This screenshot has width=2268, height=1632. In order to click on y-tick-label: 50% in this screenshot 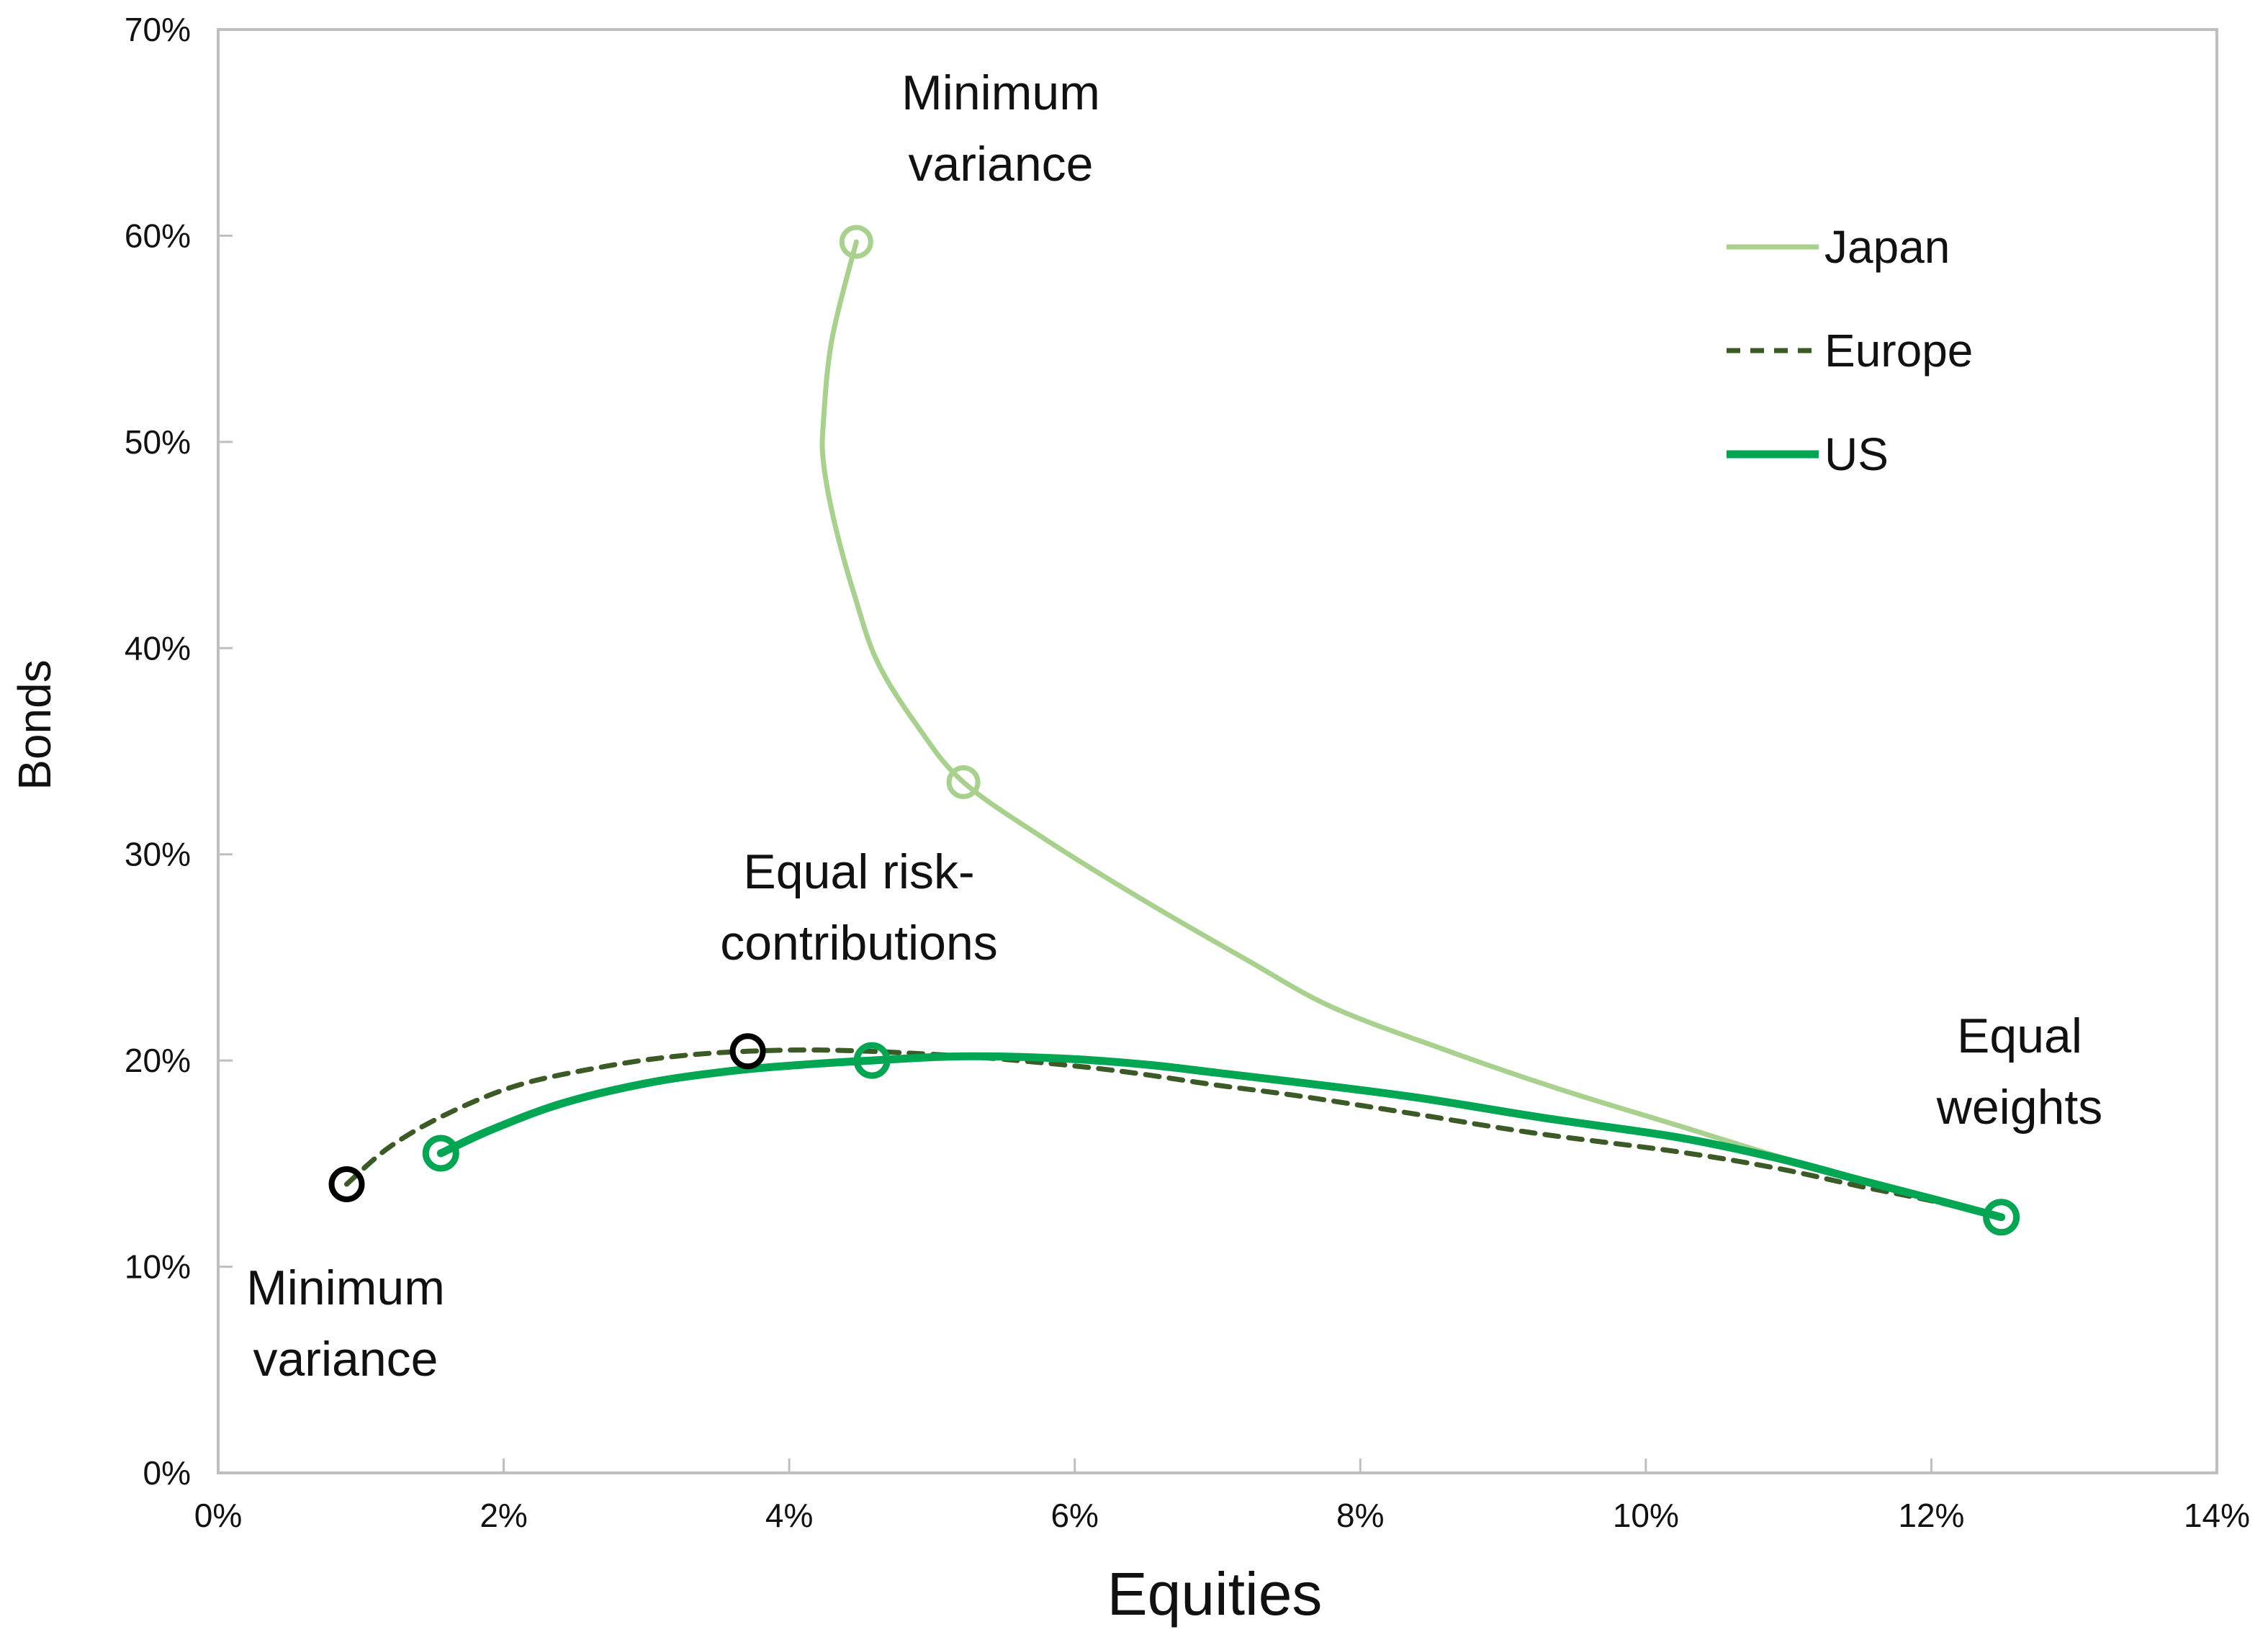, I will do `click(158, 442)`.